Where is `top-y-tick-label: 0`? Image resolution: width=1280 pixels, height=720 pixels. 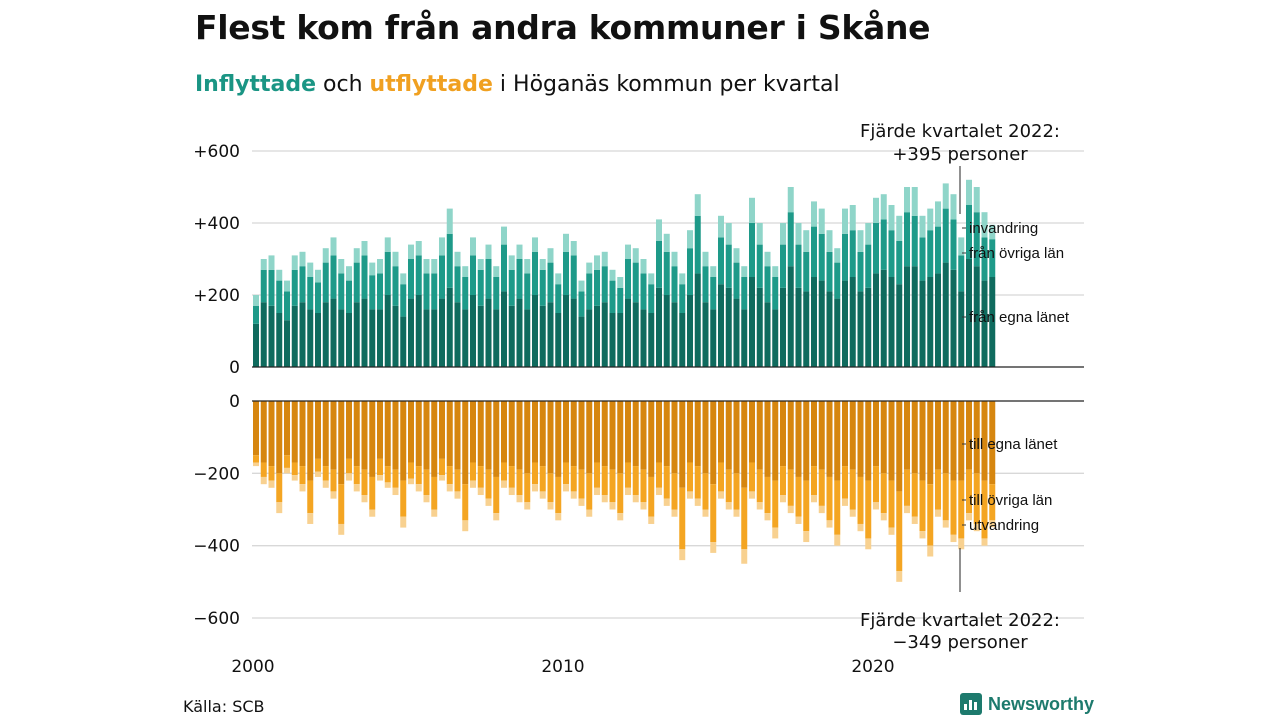
top-y-tick-label: 0 is located at coordinates (234, 368).